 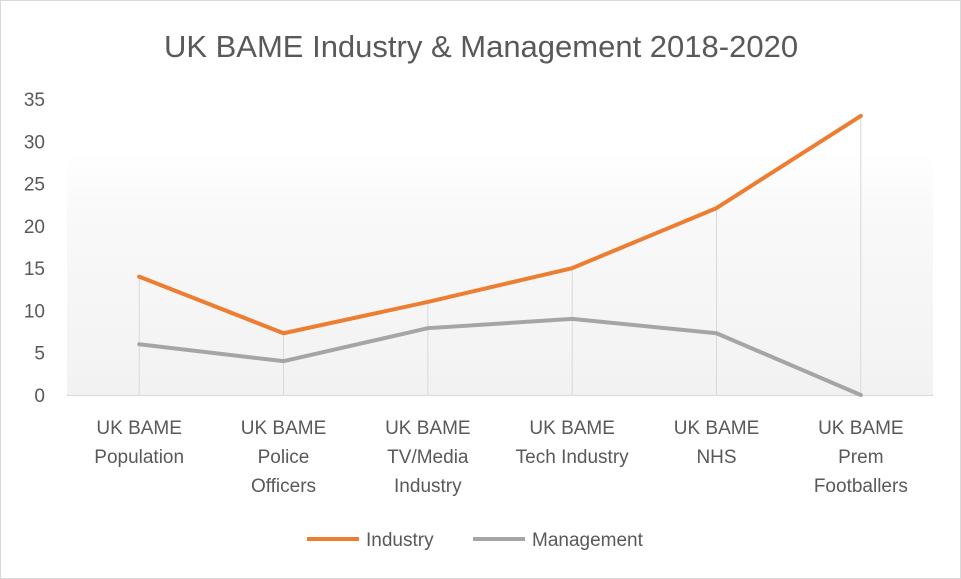 I want to click on chart-title: UK BAME Industry & Management 2018-2020, so click(x=481, y=46).